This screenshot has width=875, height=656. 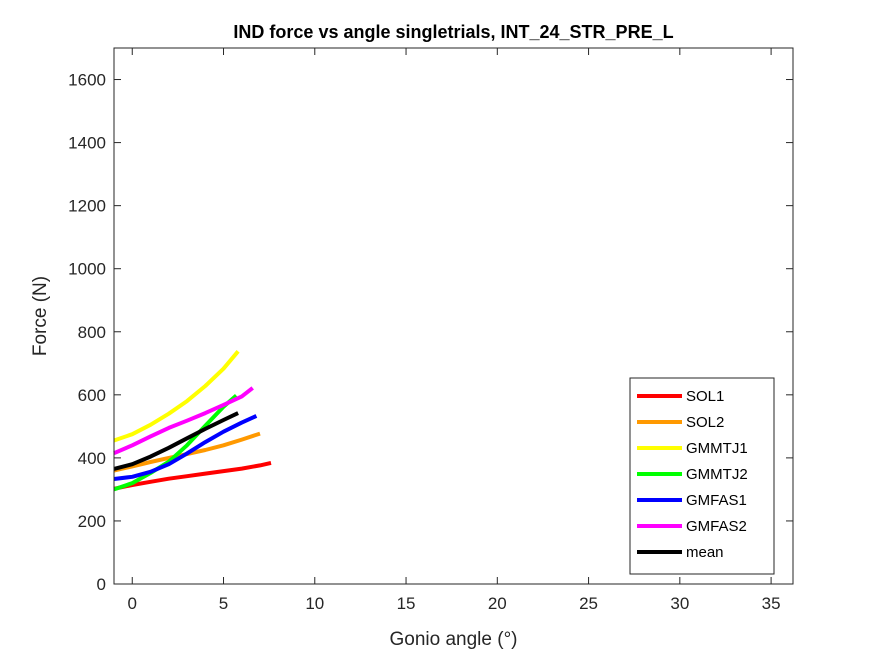 I want to click on legend-label-sol2: SOL2, so click(x=705, y=422).